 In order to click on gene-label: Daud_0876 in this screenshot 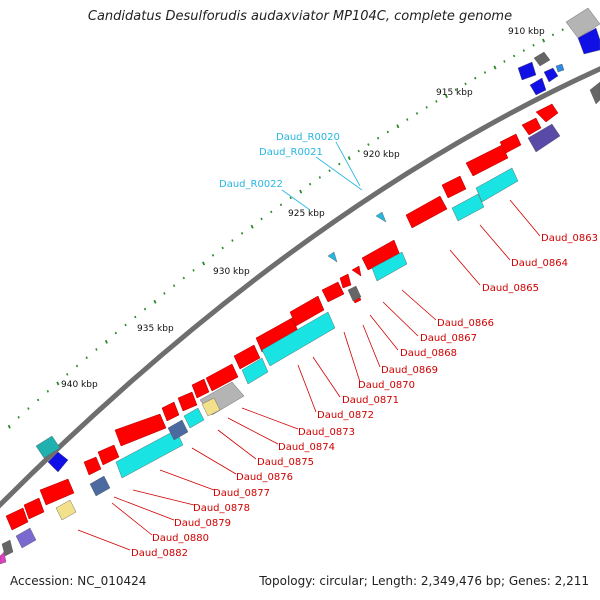, I will do `click(264, 477)`.